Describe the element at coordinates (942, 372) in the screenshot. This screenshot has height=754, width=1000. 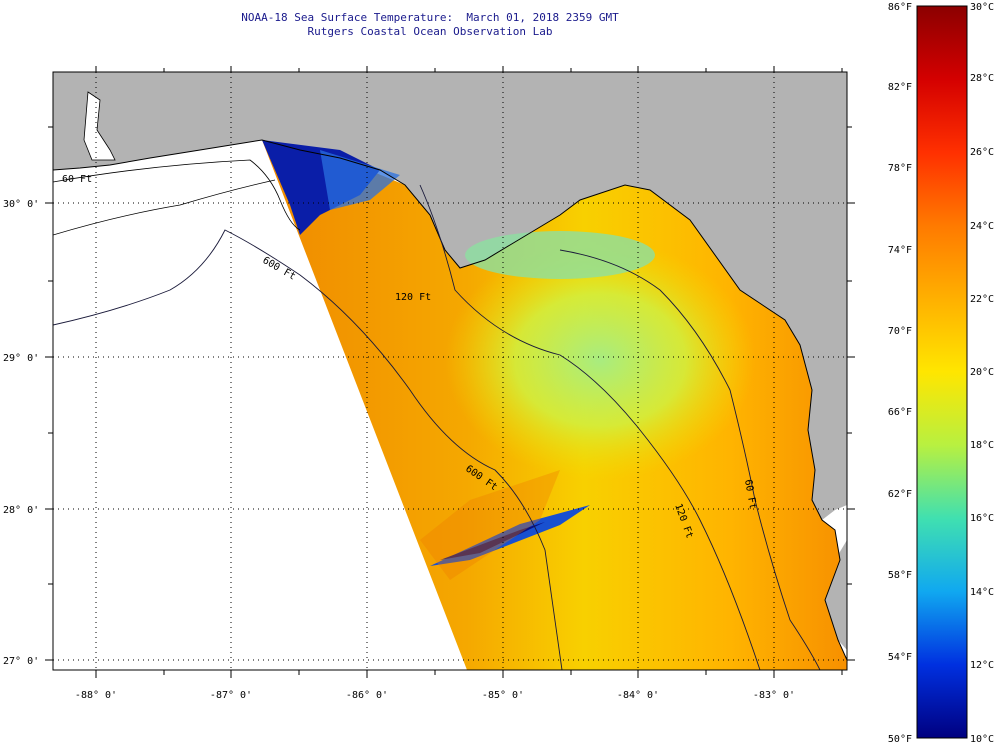
I see `temperature-color-bar` at that location.